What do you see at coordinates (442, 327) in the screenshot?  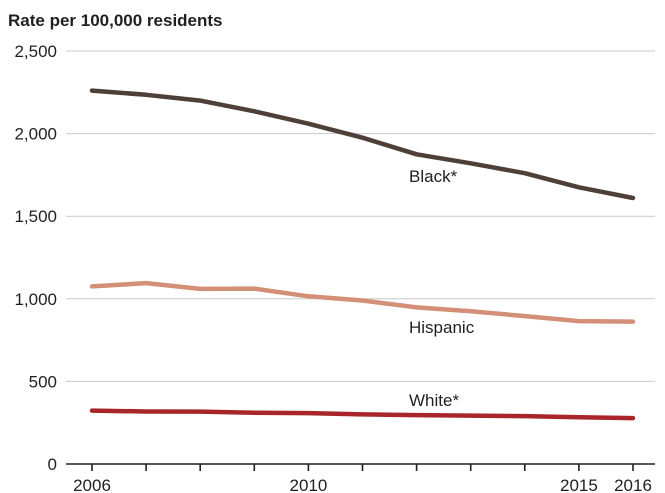 I see `series-label: Hispanic` at bounding box center [442, 327].